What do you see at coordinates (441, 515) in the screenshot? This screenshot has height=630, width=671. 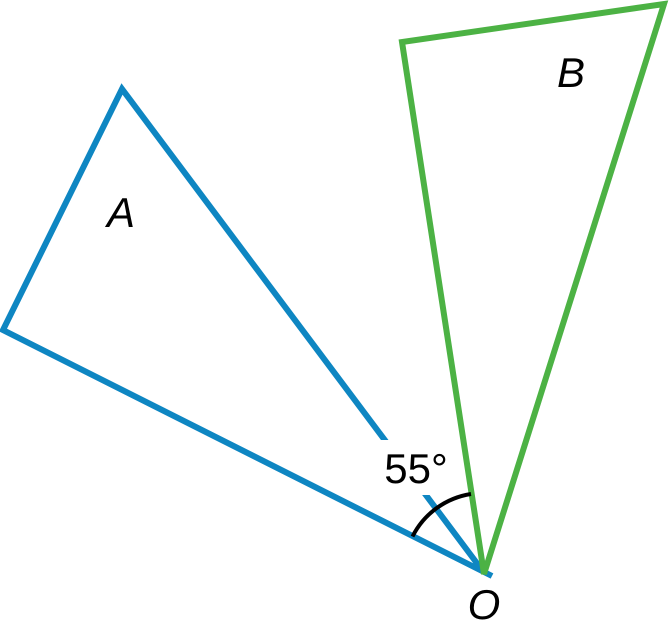 I see `angle-arc` at bounding box center [441, 515].